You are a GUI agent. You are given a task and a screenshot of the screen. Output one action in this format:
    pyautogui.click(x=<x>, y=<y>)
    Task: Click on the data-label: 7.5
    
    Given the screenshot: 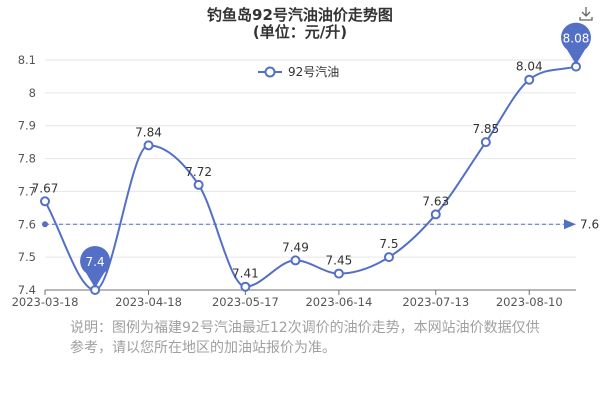 What is the action you would take?
    pyautogui.click(x=388, y=244)
    